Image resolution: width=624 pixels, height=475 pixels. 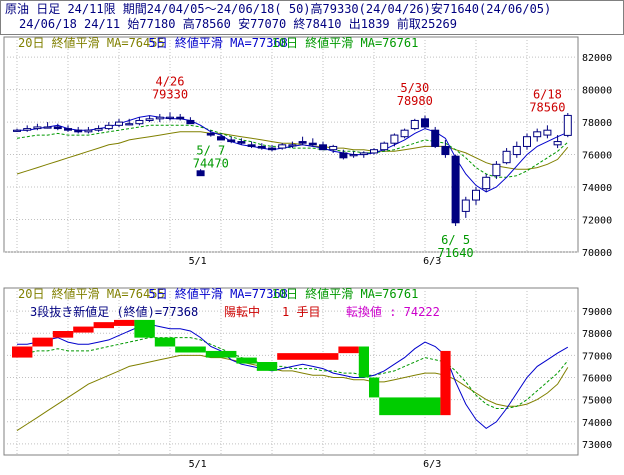 I want to click on y-tick-label: 80000, so click(x=597, y=91).